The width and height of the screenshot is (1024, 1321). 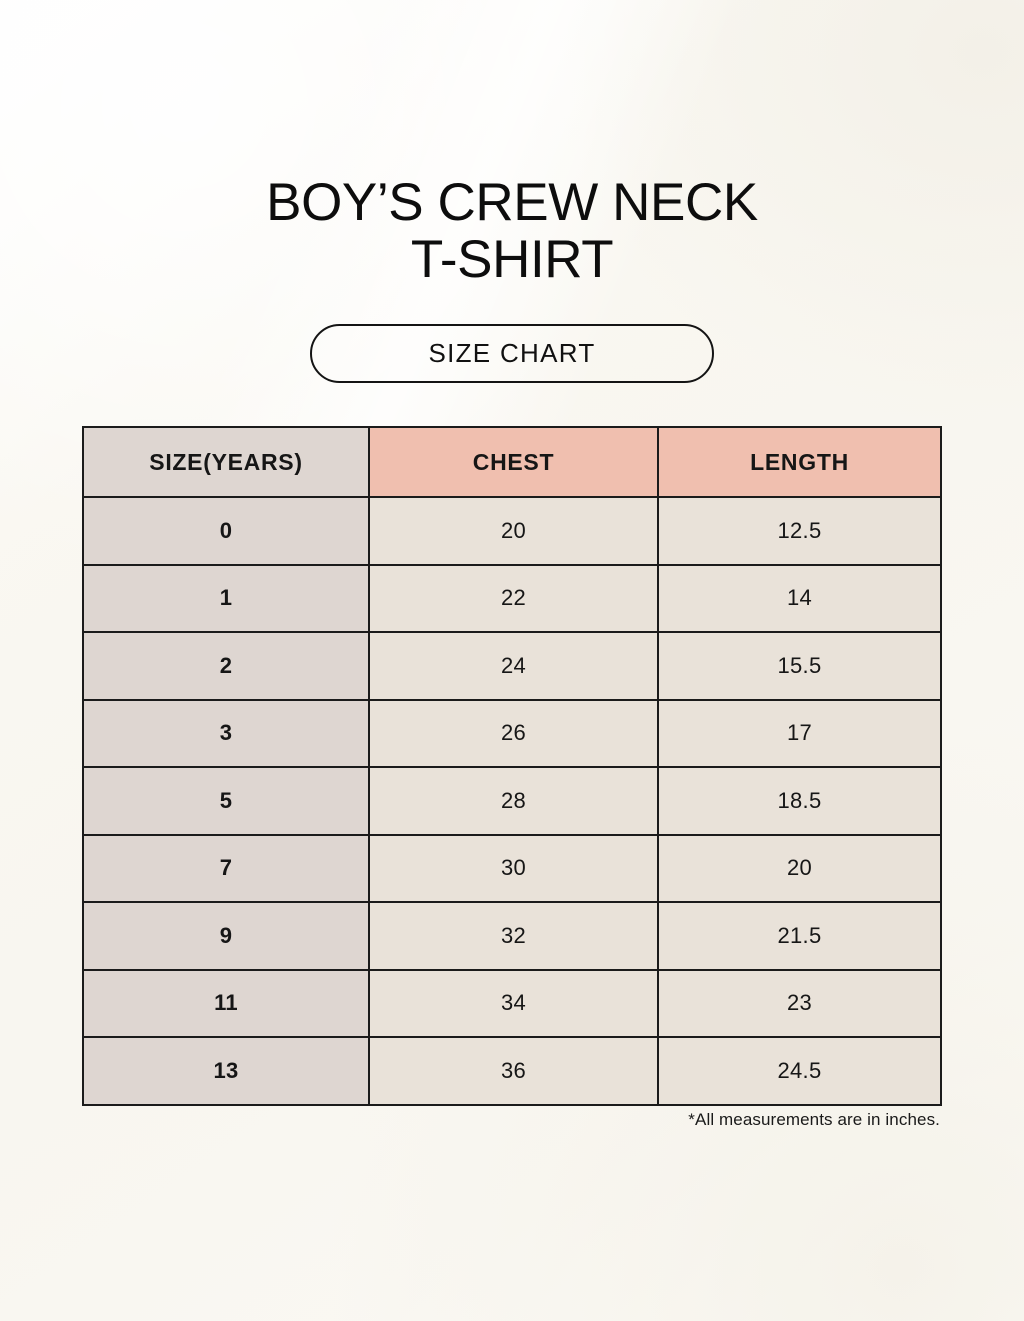 I want to click on cell-length: 17, so click(x=799, y=733).